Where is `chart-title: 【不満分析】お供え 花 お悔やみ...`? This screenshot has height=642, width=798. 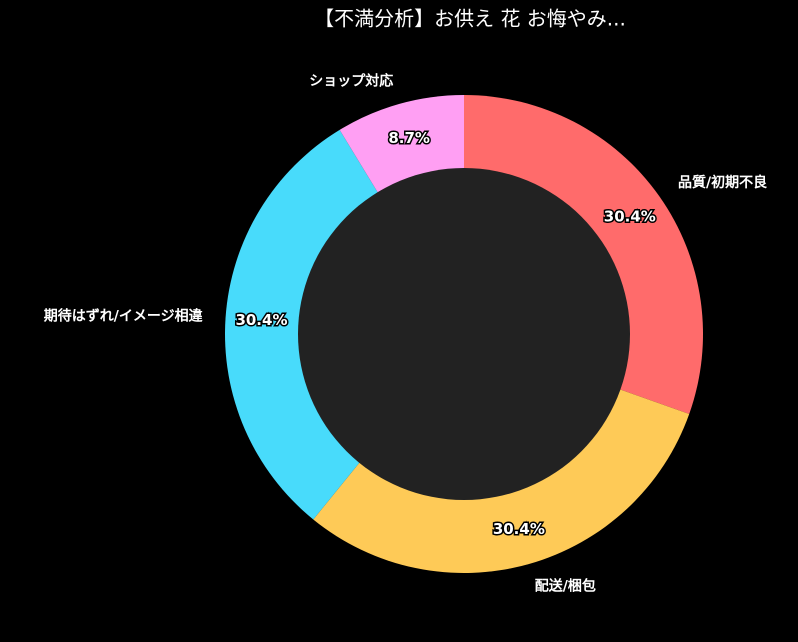 chart-title: 【不満分析】お供え 花 お悔やみ... is located at coordinates (470, 19).